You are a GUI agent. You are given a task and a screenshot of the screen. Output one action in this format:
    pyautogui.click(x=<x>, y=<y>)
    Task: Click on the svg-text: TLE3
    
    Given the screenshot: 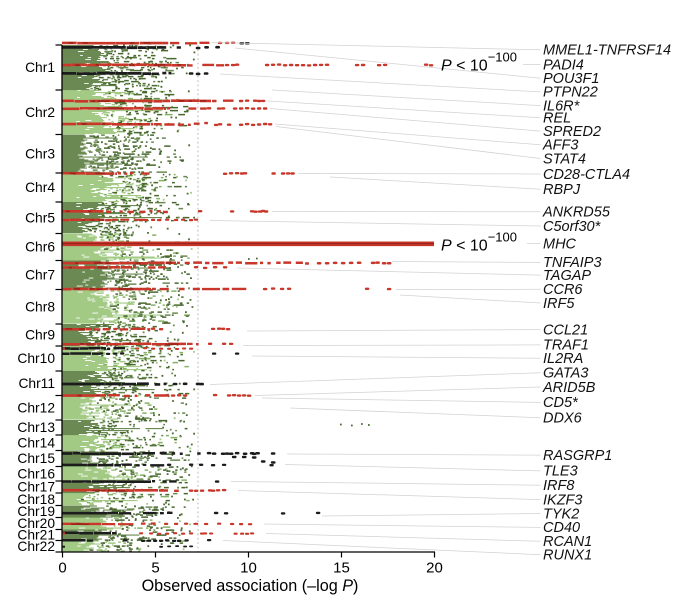 What is the action you would take?
    pyautogui.click(x=560, y=472)
    